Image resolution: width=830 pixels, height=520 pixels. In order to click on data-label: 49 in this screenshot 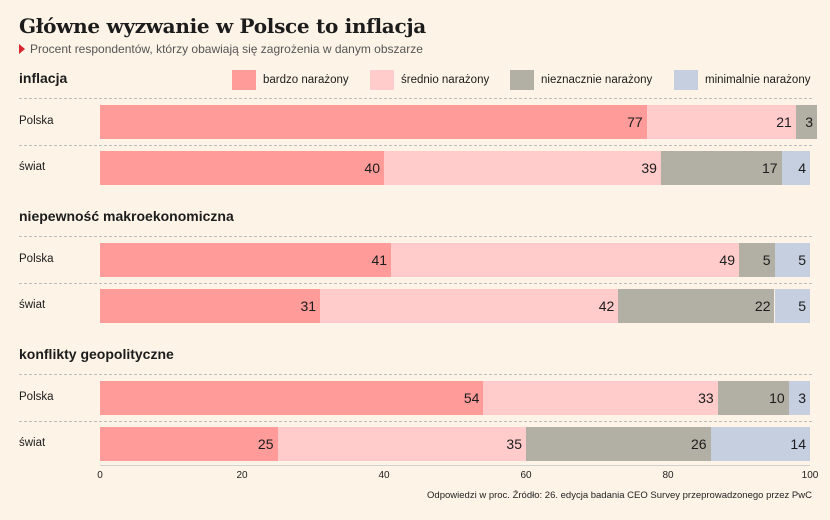, I will do `click(727, 260)`.